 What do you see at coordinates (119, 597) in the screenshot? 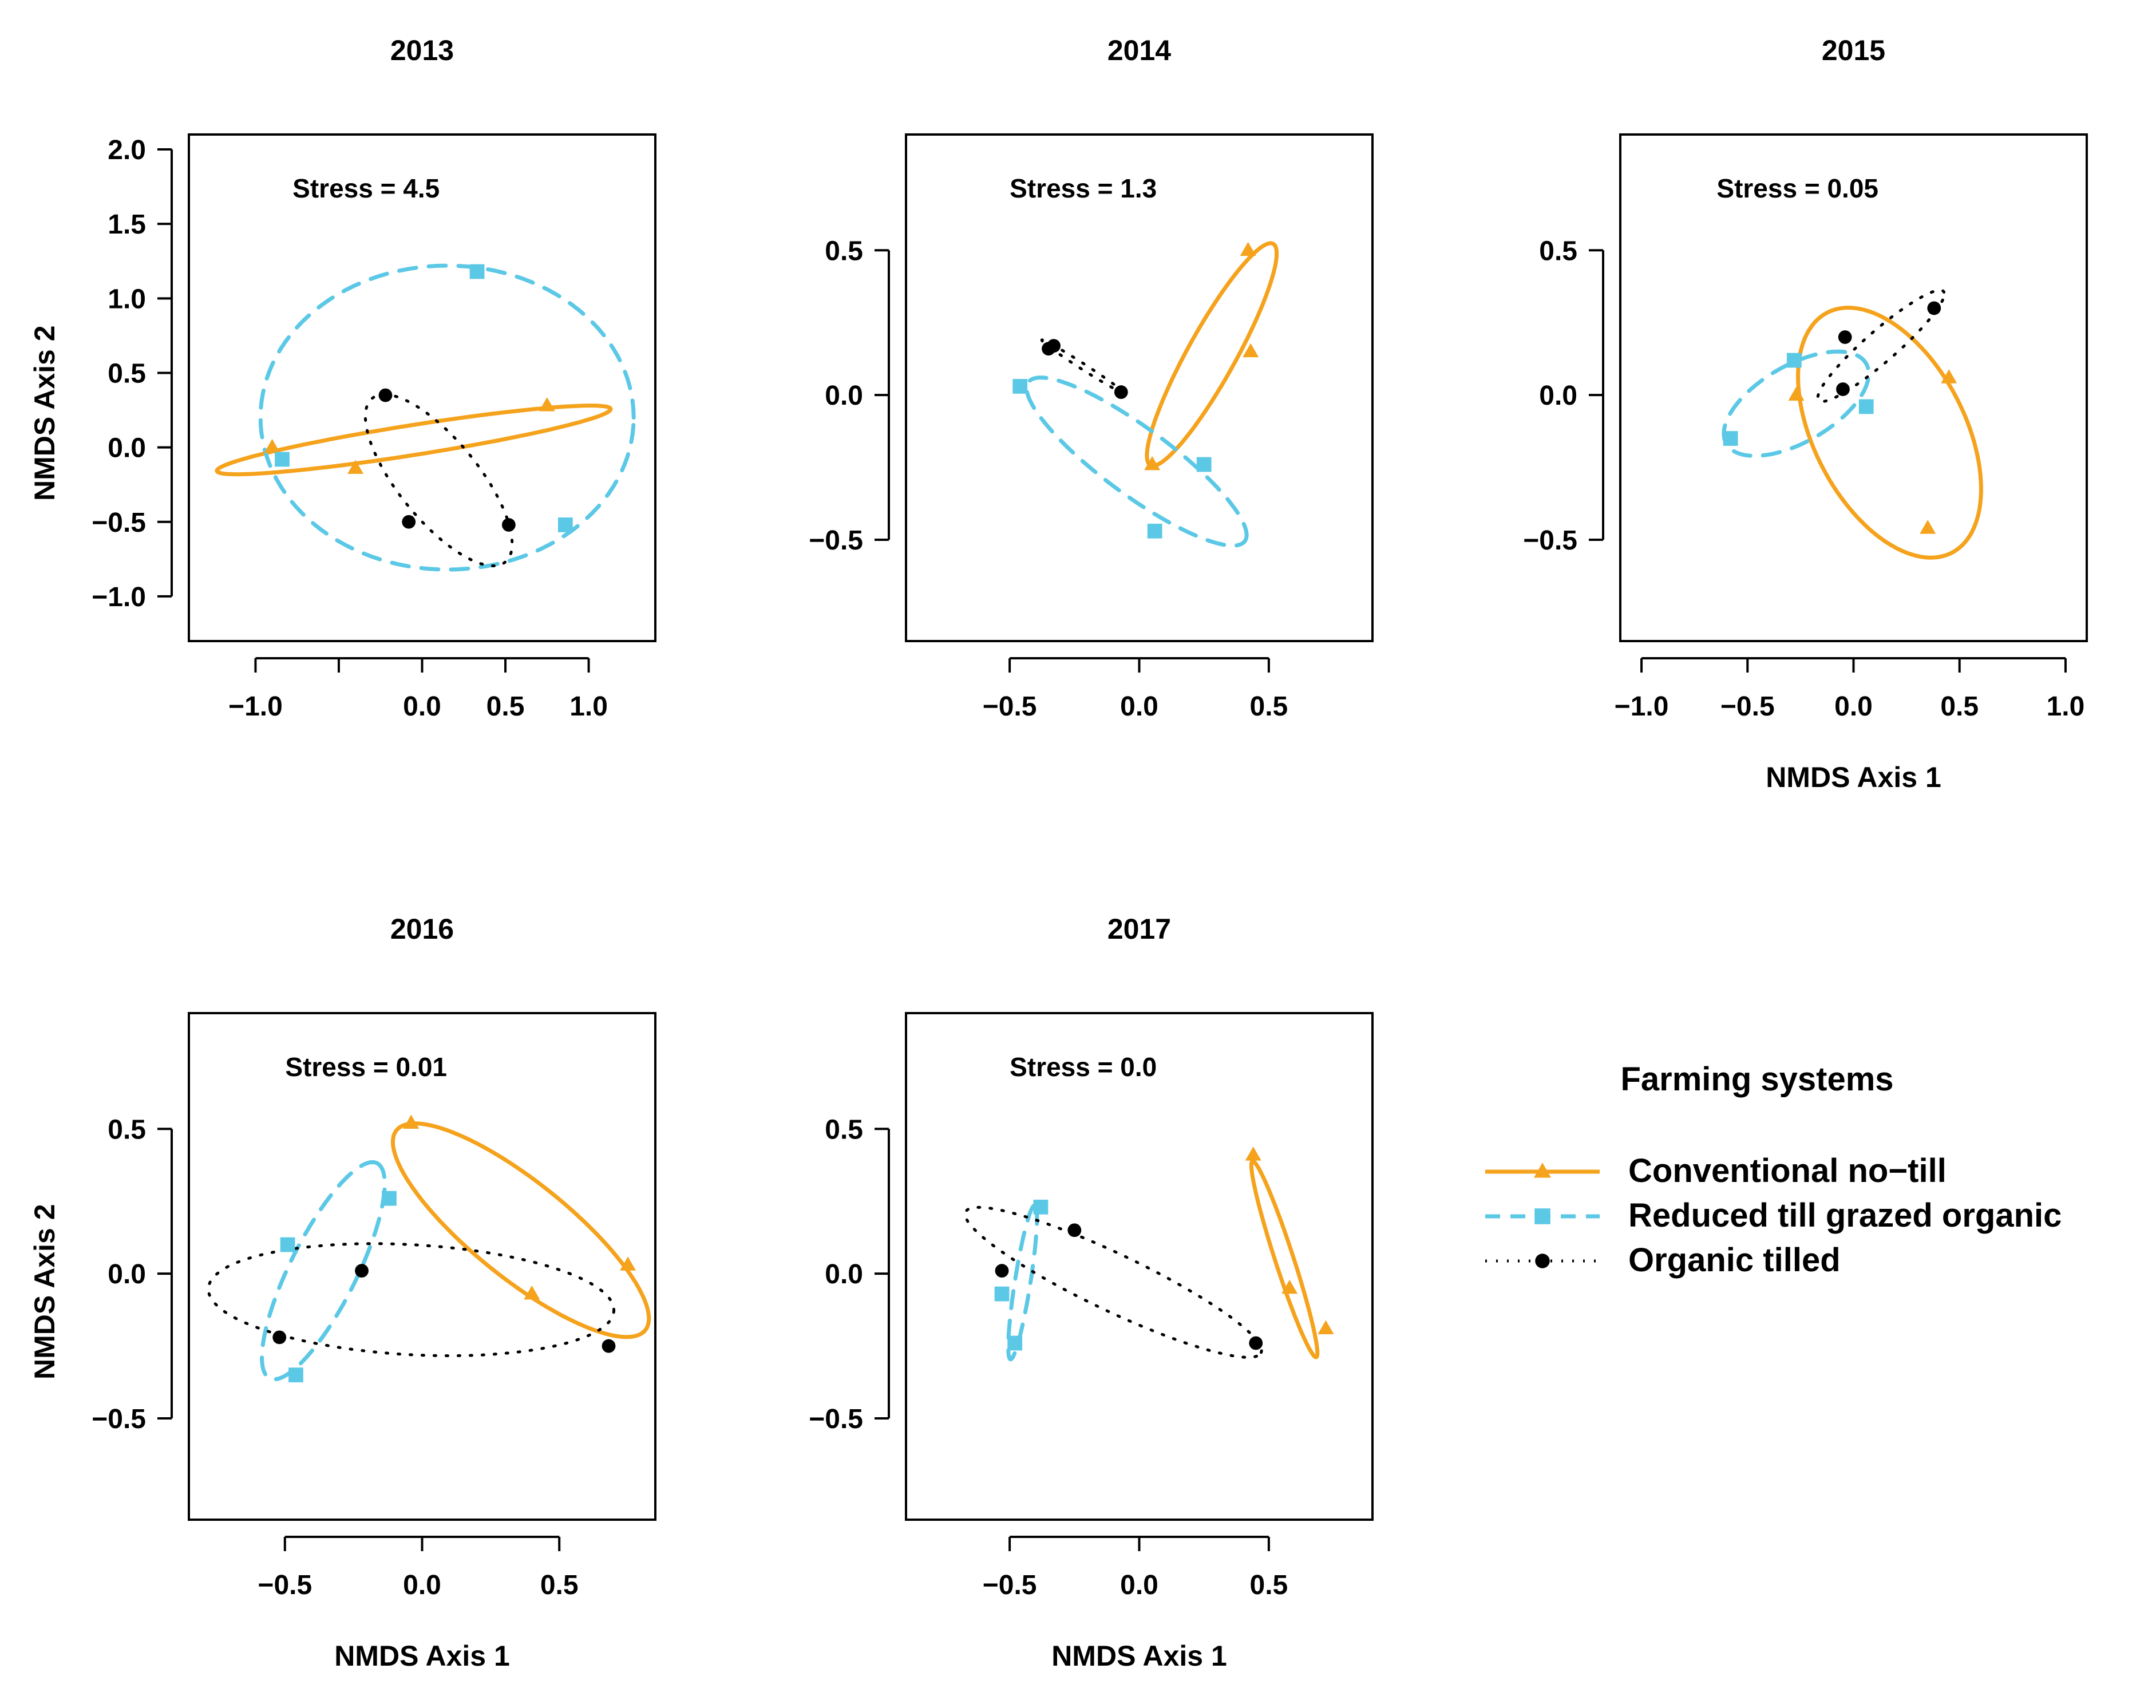
I see `y-tick-label: −1.0` at bounding box center [119, 597].